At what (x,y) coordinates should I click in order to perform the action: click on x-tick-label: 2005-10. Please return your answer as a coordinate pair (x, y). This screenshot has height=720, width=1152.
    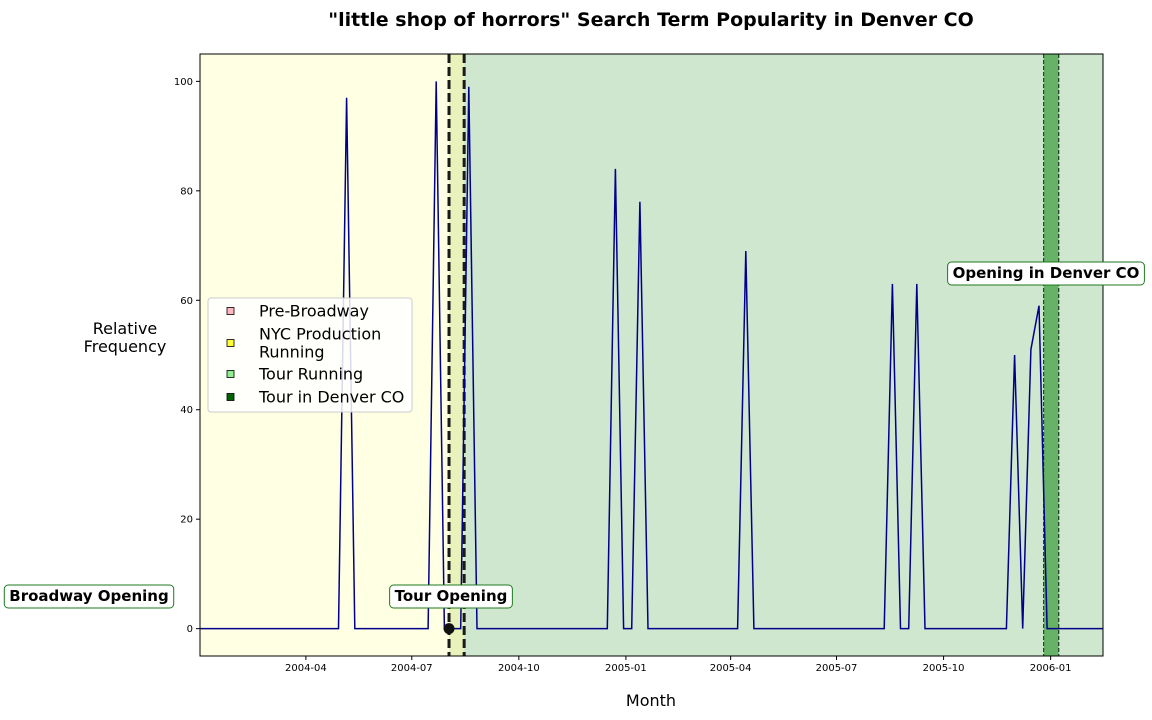
    Looking at the image, I should click on (944, 668).